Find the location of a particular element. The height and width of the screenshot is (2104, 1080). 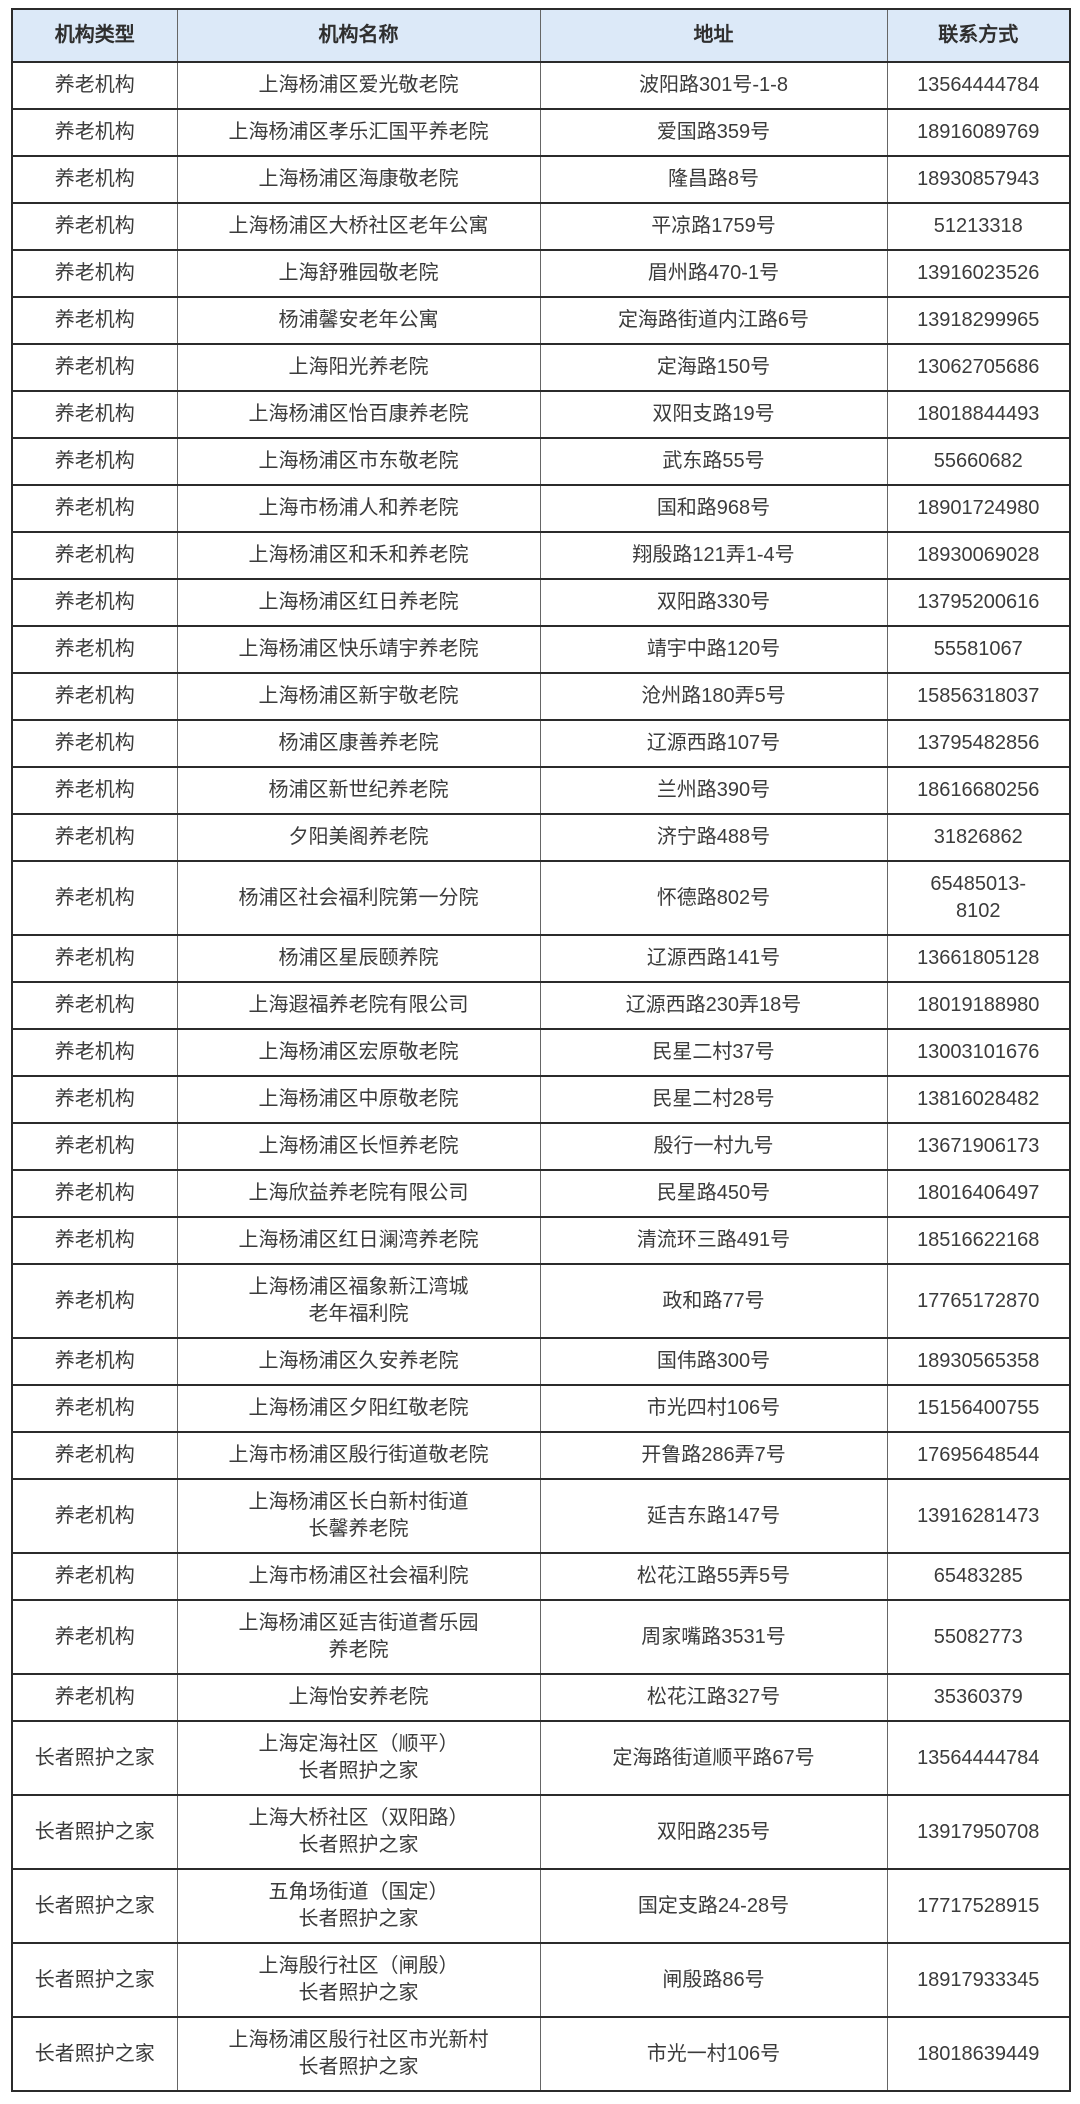

cell-contact: 13816028482 is located at coordinates (978, 1099).